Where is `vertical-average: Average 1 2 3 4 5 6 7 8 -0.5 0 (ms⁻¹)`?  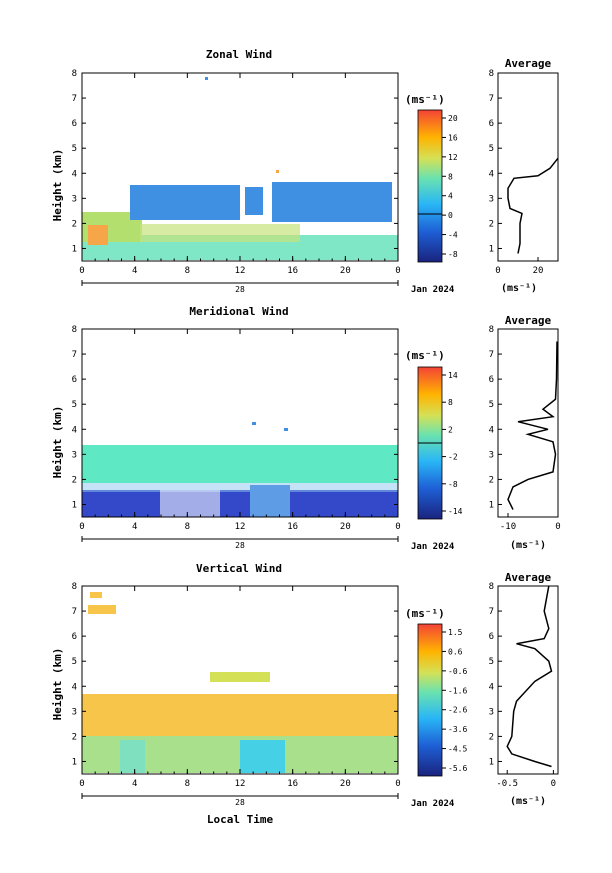
vertical-average: Average 1 2 3 4 5 6 7 8 -0.5 0 (ms⁻¹) is located at coordinates (524, 689).